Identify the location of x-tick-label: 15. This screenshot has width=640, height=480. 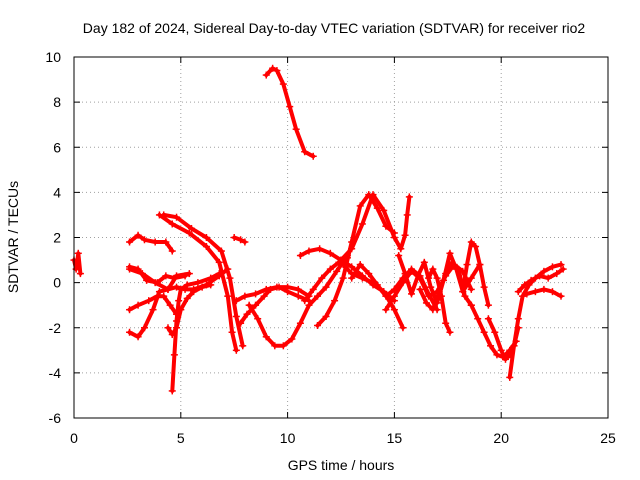
(395, 438).